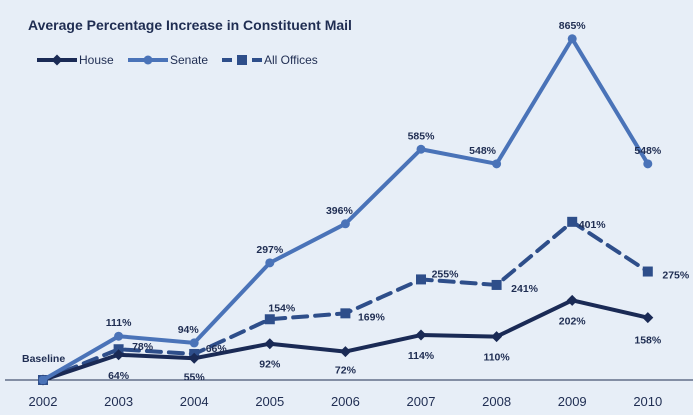 The height and width of the screenshot is (415, 693). I want to click on x-tick-label: 2006, so click(345, 401).